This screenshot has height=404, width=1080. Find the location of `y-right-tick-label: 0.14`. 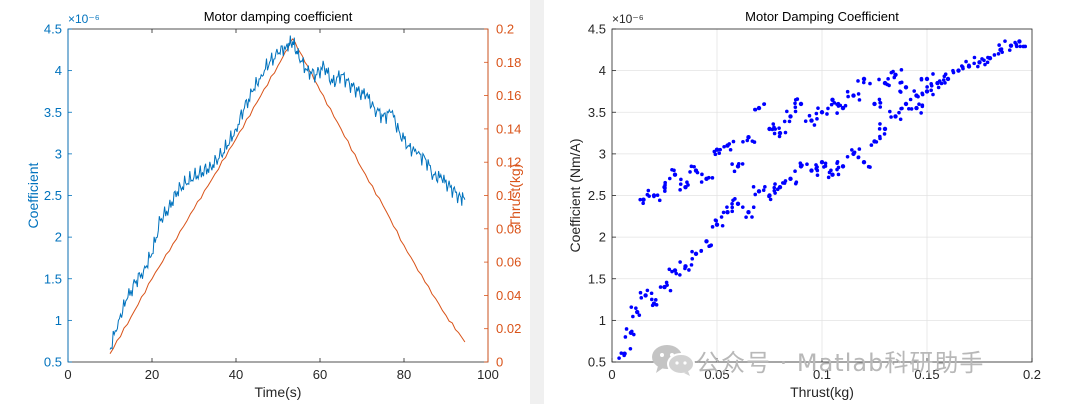

y-right-tick-label: 0.14 is located at coordinates (508, 128).